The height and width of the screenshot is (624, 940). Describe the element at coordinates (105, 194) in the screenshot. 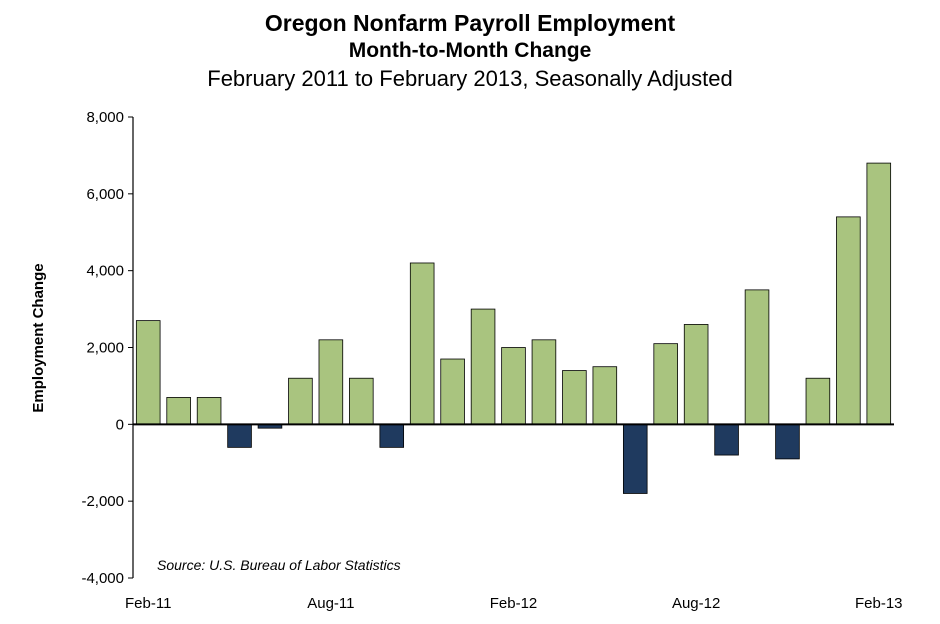

I see `y-tick-label: 6,000` at that location.